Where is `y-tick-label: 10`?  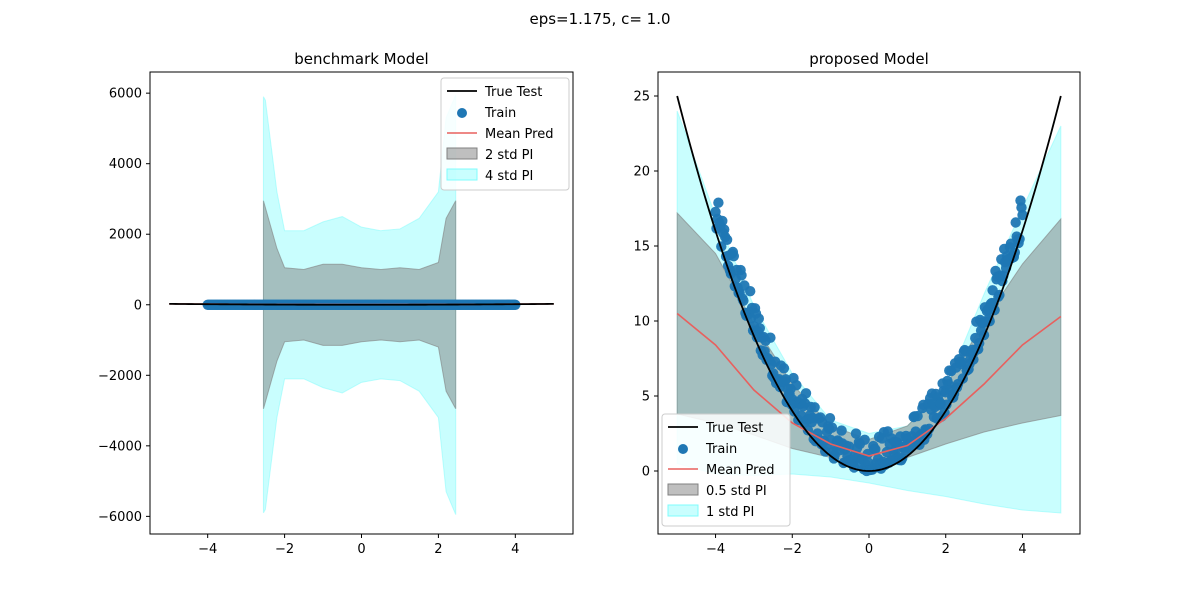
y-tick-label: 10 is located at coordinates (641, 322).